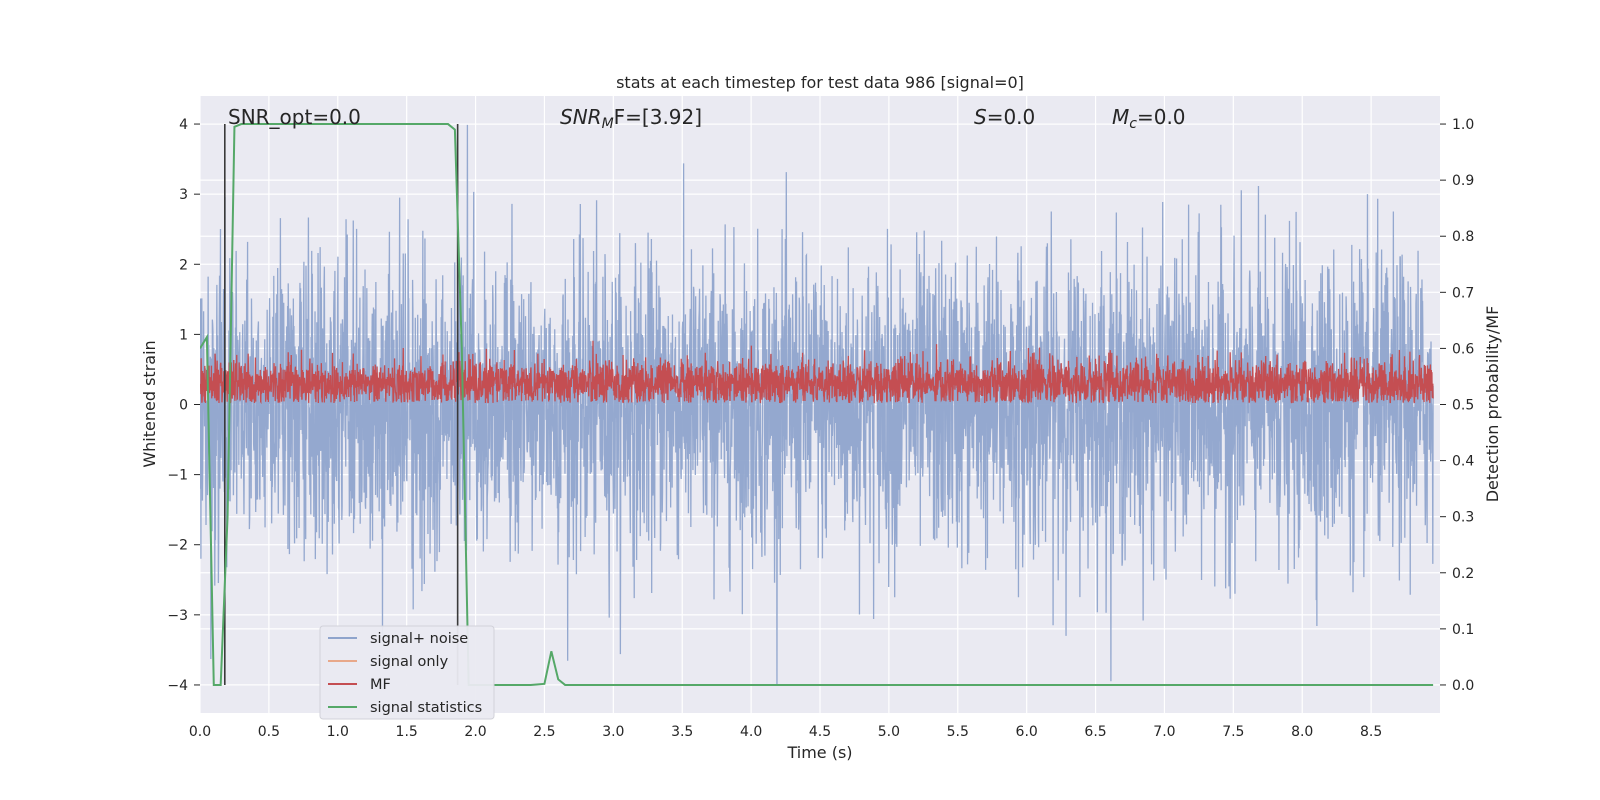 The height and width of the screenshot is (800, 1600). What do you see at coordinates (407, 732) in the screenshot?
I see `x-tick-label-3: 1.5` at bounding box center [407, 732].